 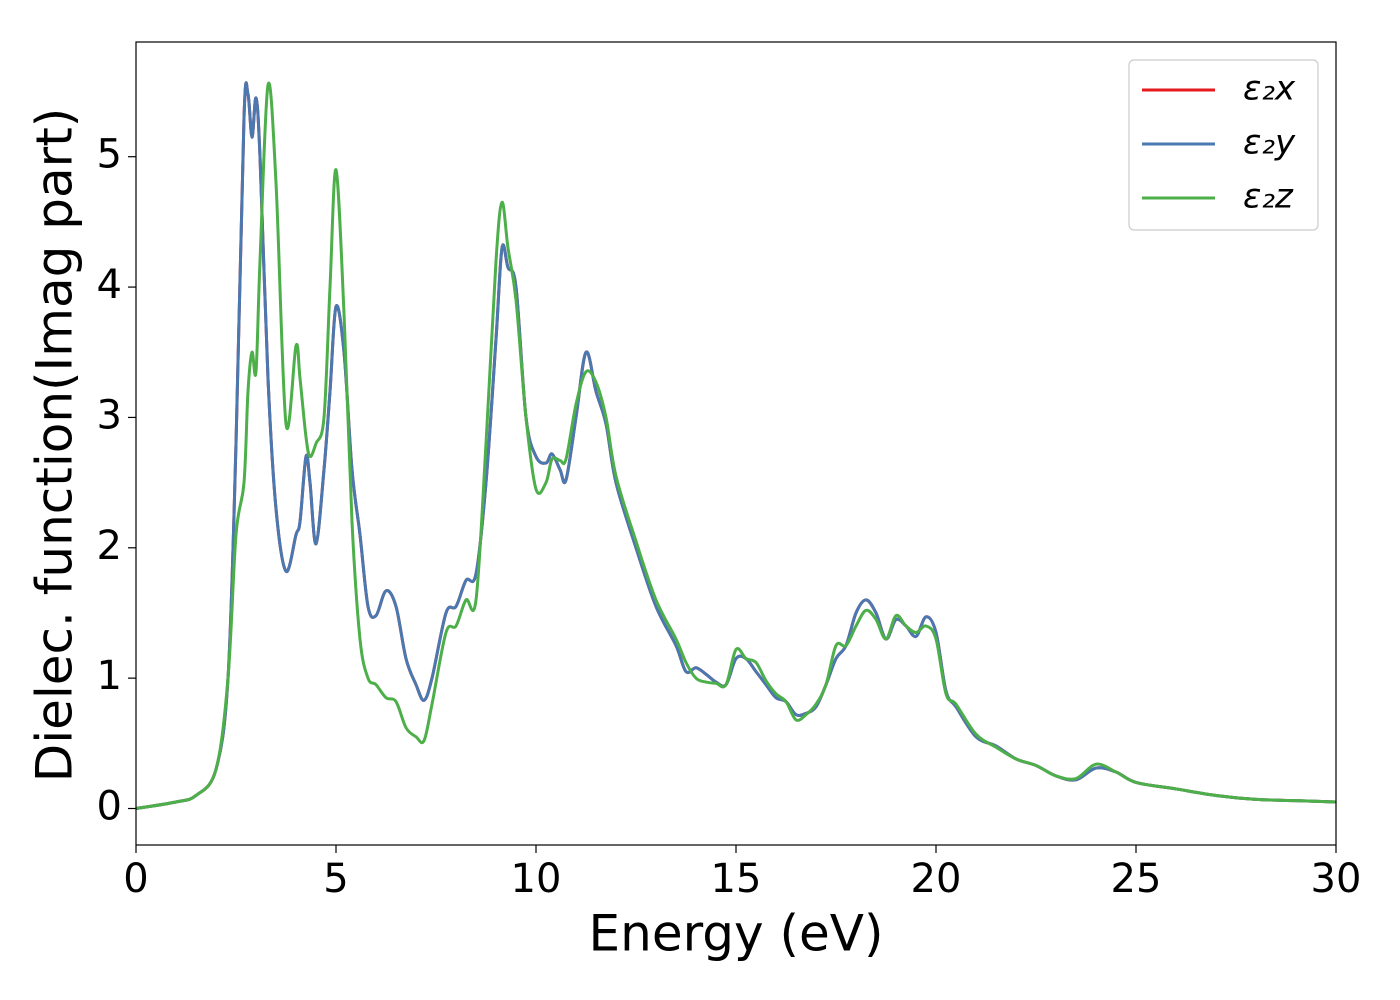 I want to click on legend-label: ε₂z, so click(x=1268, y=197).